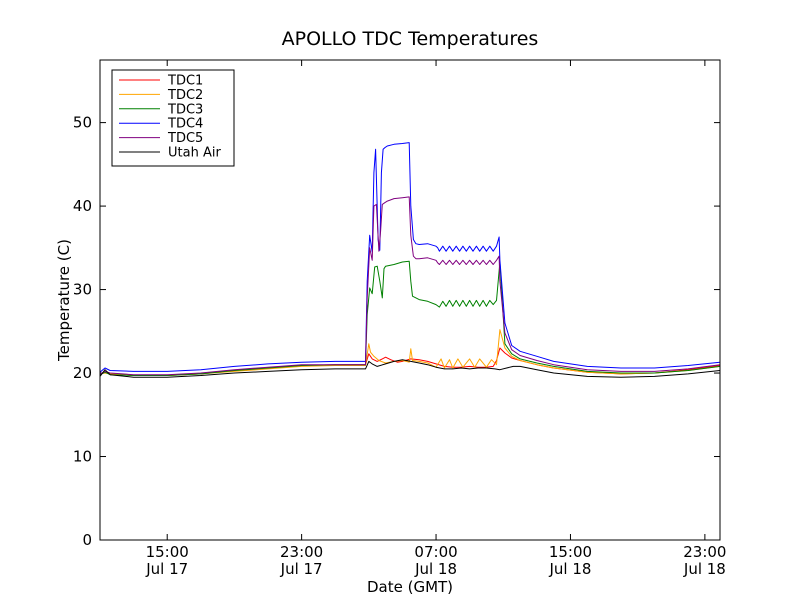 Image resolution: width=800 pixels, height=604 pixels. Describe the element at coordinates (410, 368) in the screenshot. I see `series-line-utah-air` at that location.